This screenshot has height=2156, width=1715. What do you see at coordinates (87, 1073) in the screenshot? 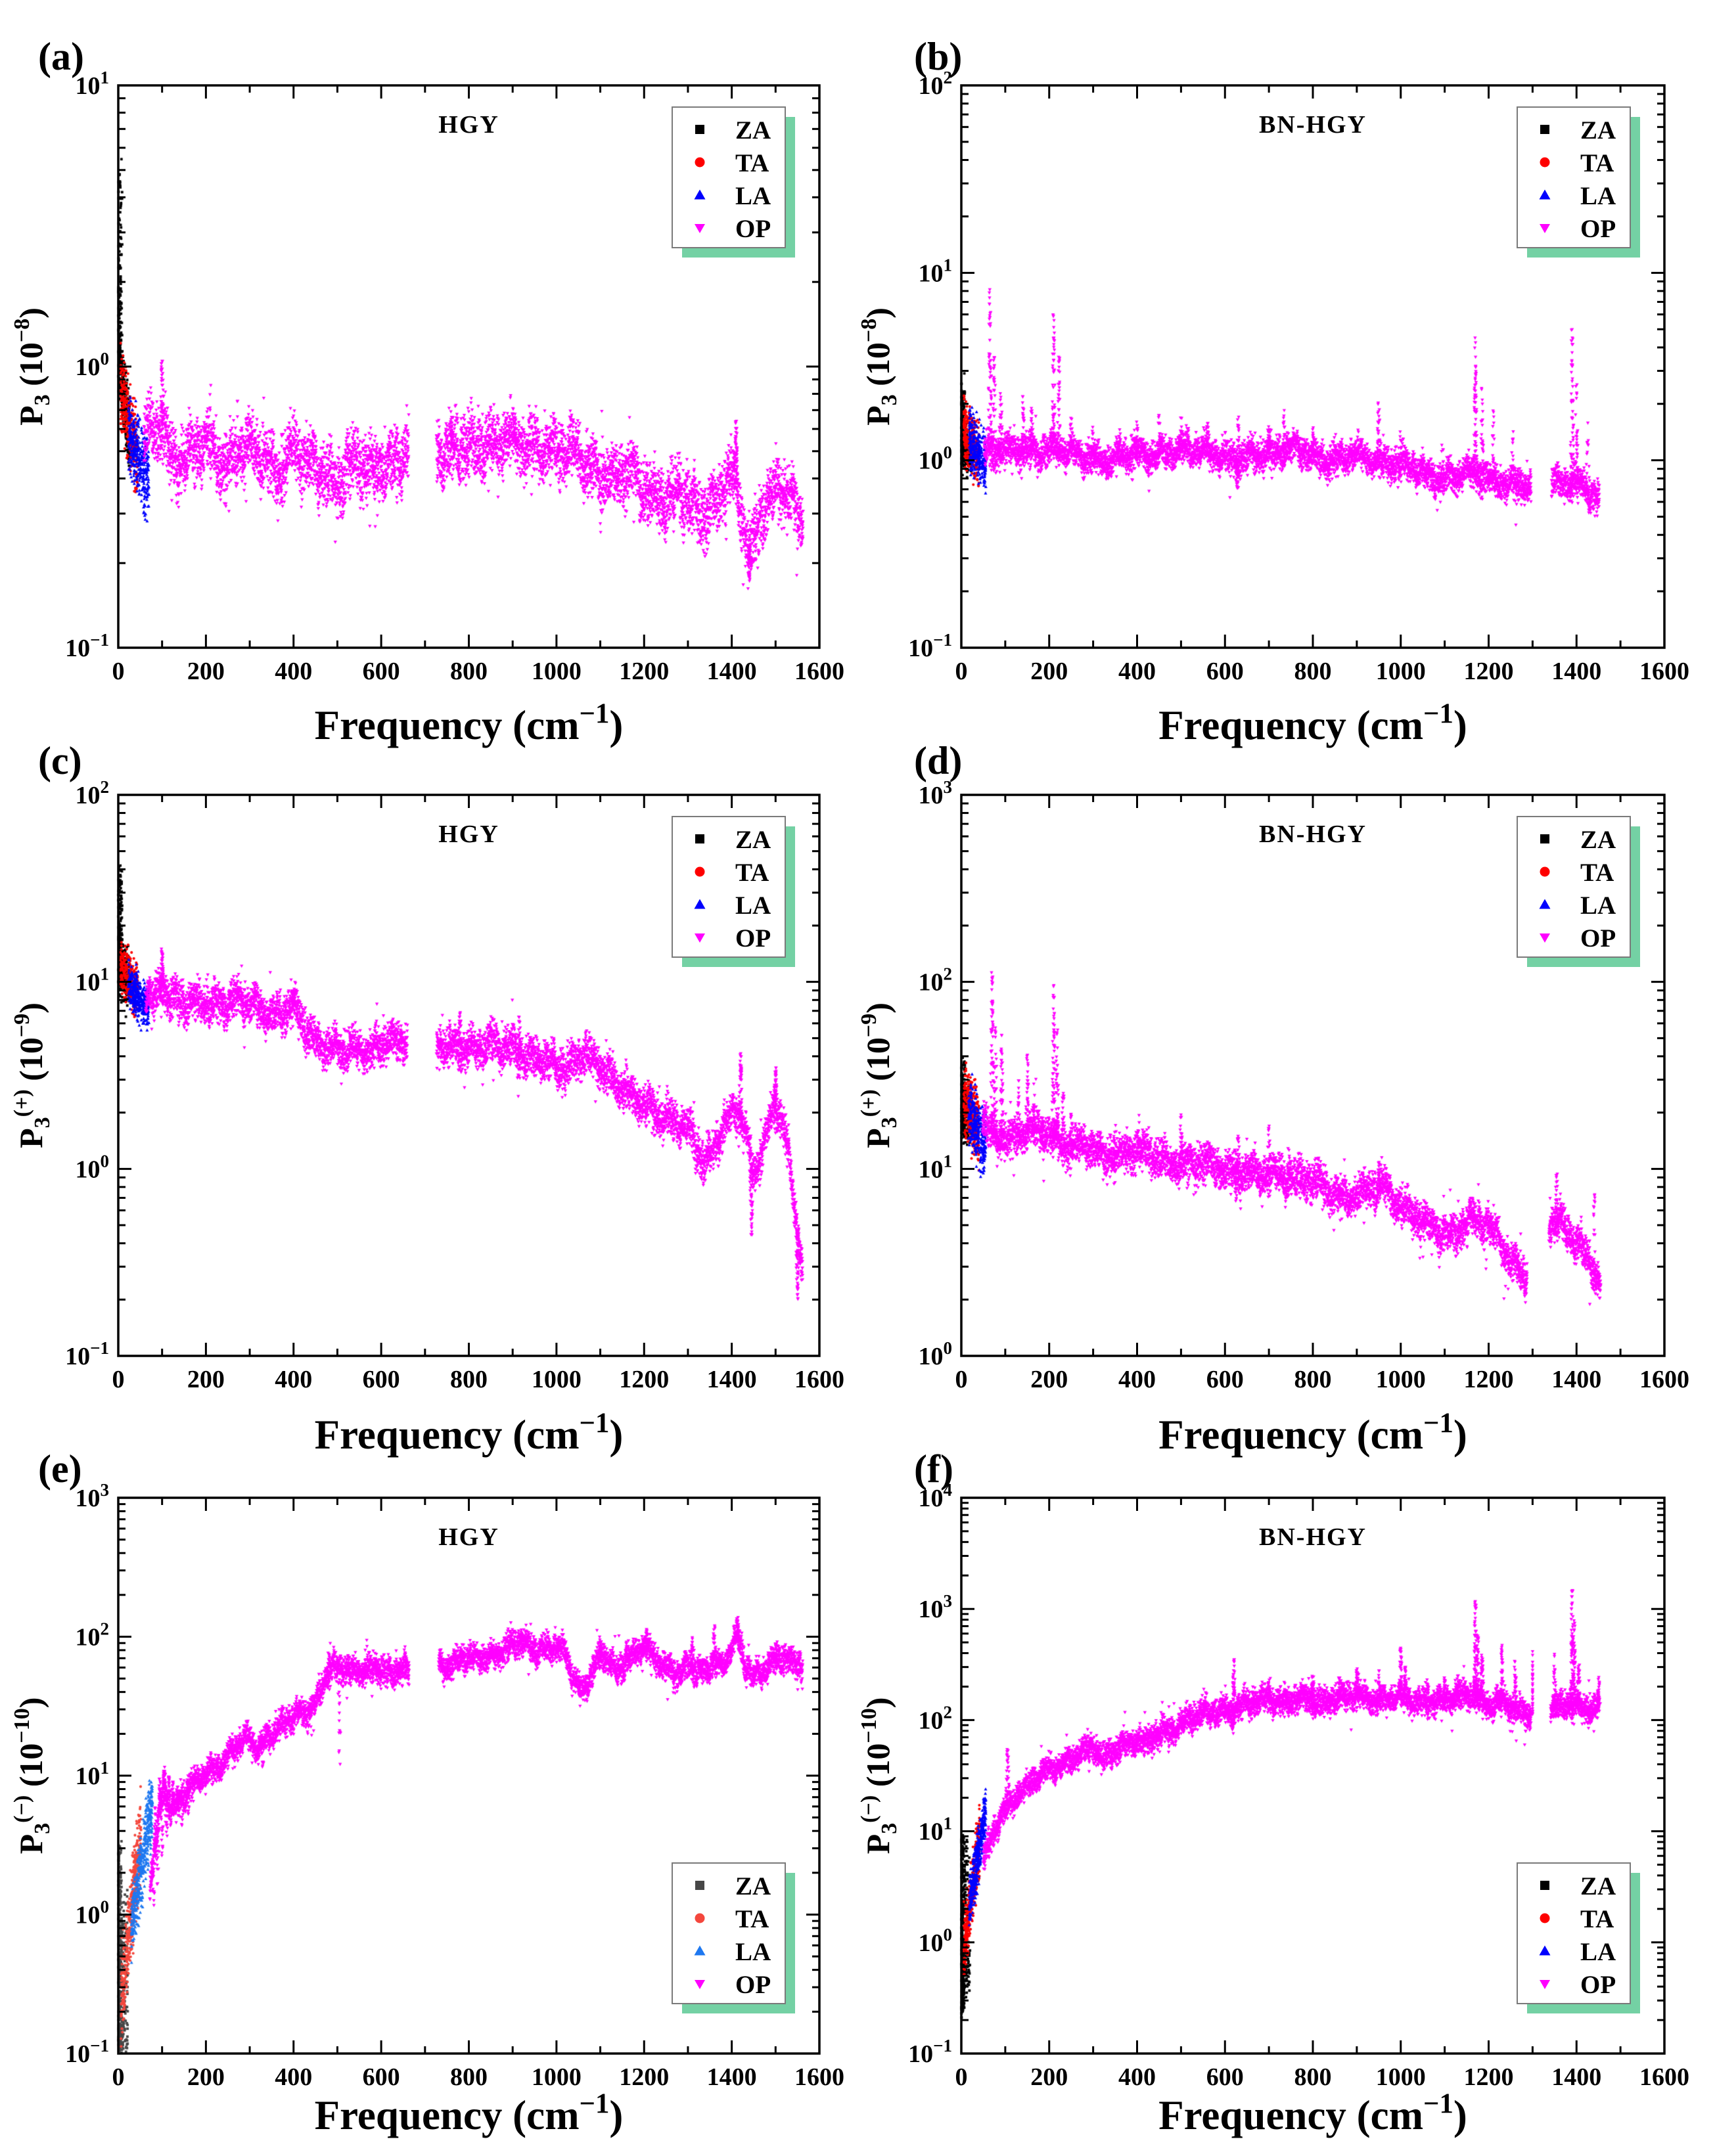
I see `y-tick-labels: 10⁻¹ 10⁰ 10¹ 10²` at bounding box center [87, 1073].